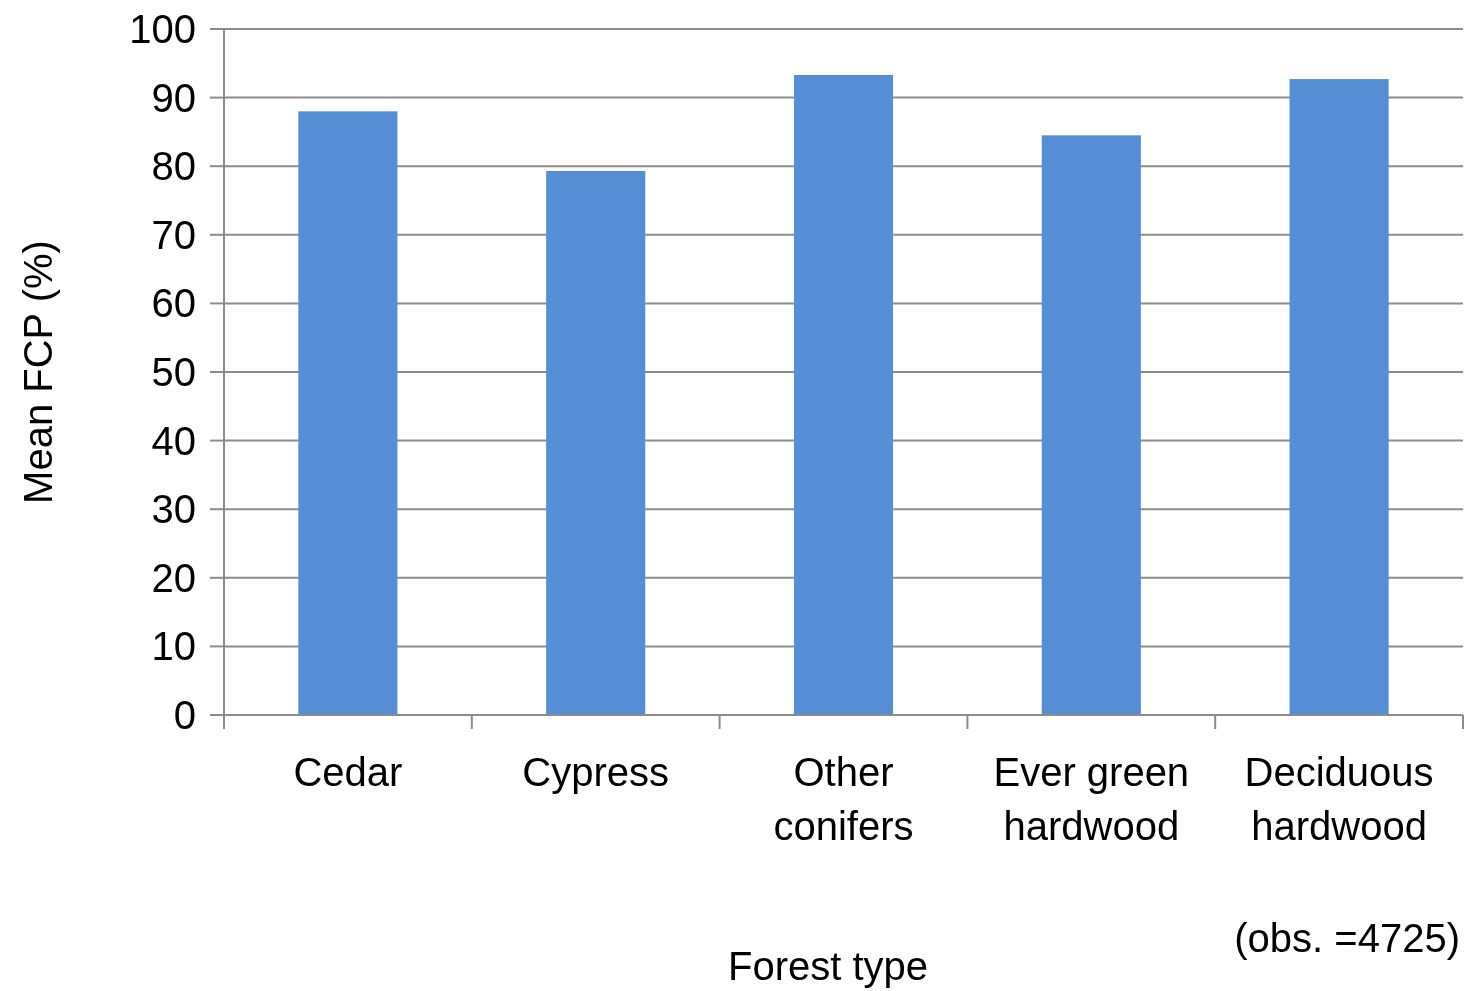  What do you see at coordinates (173, 234) in the screenshot?
I see `y-tick-label: 70` at bounding box center [173, 234].